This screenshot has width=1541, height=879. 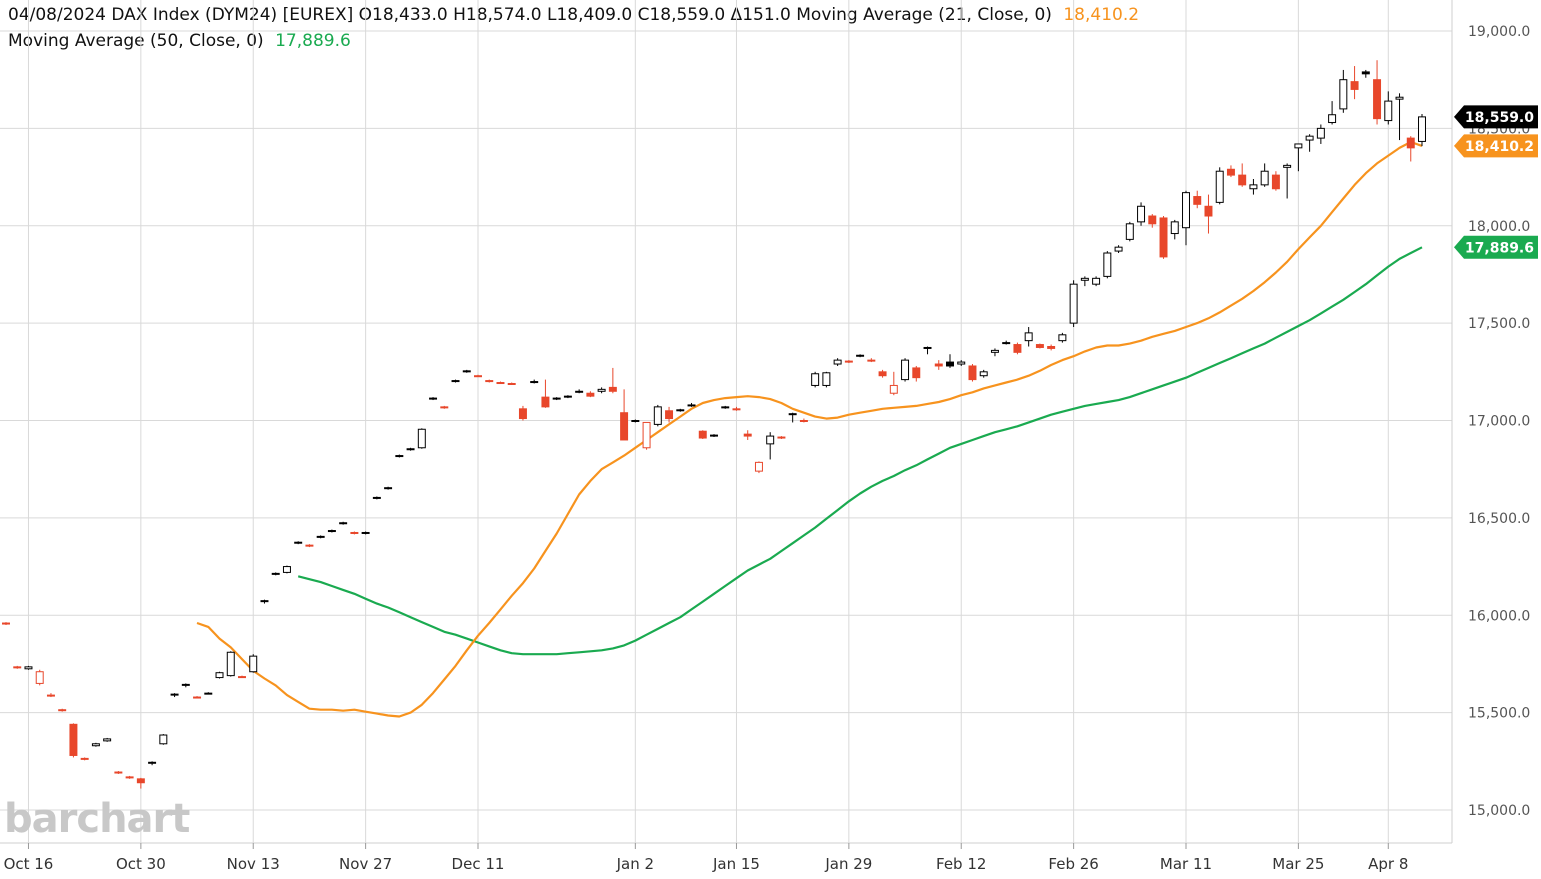 I want to click on x-tick-label: Jan 2, so click(x=635, y=864).